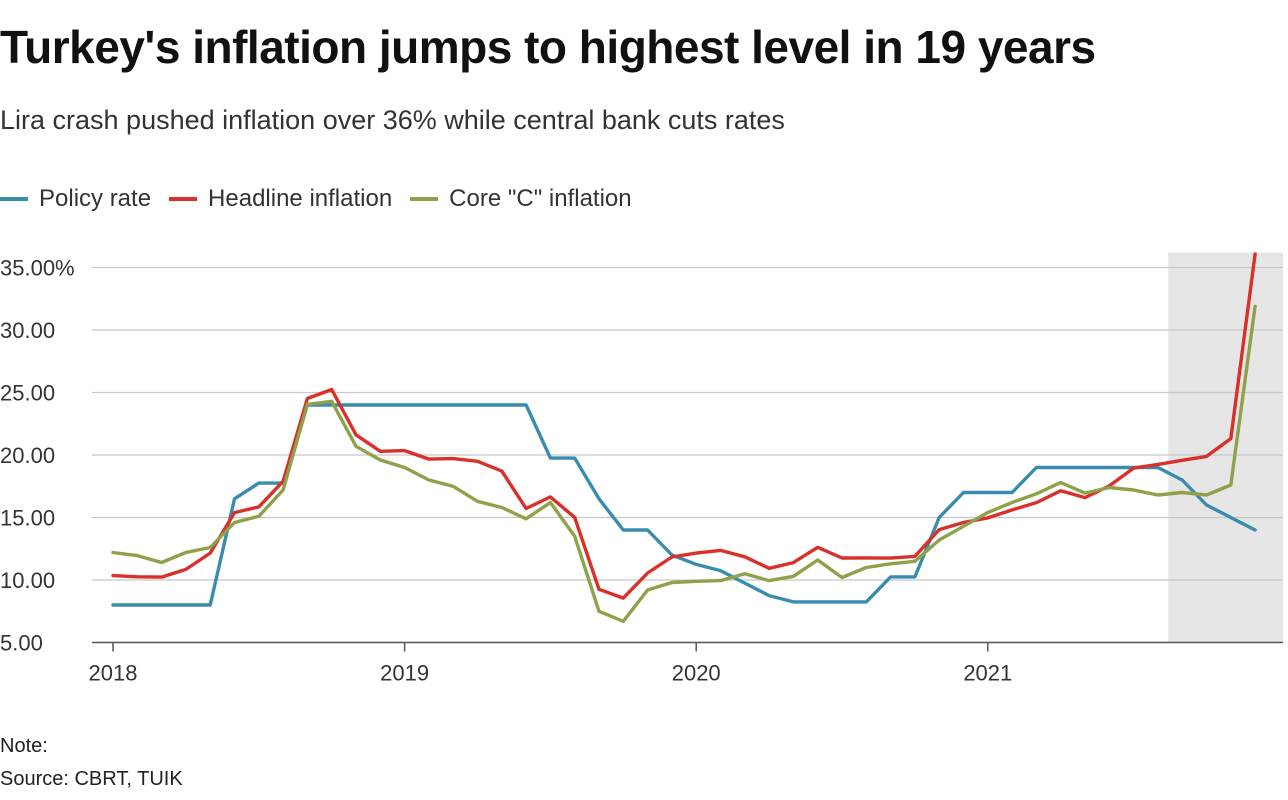 The image size is (1288, 800). I want to click on legend-swatch-policy-rate, so click(14, 199).